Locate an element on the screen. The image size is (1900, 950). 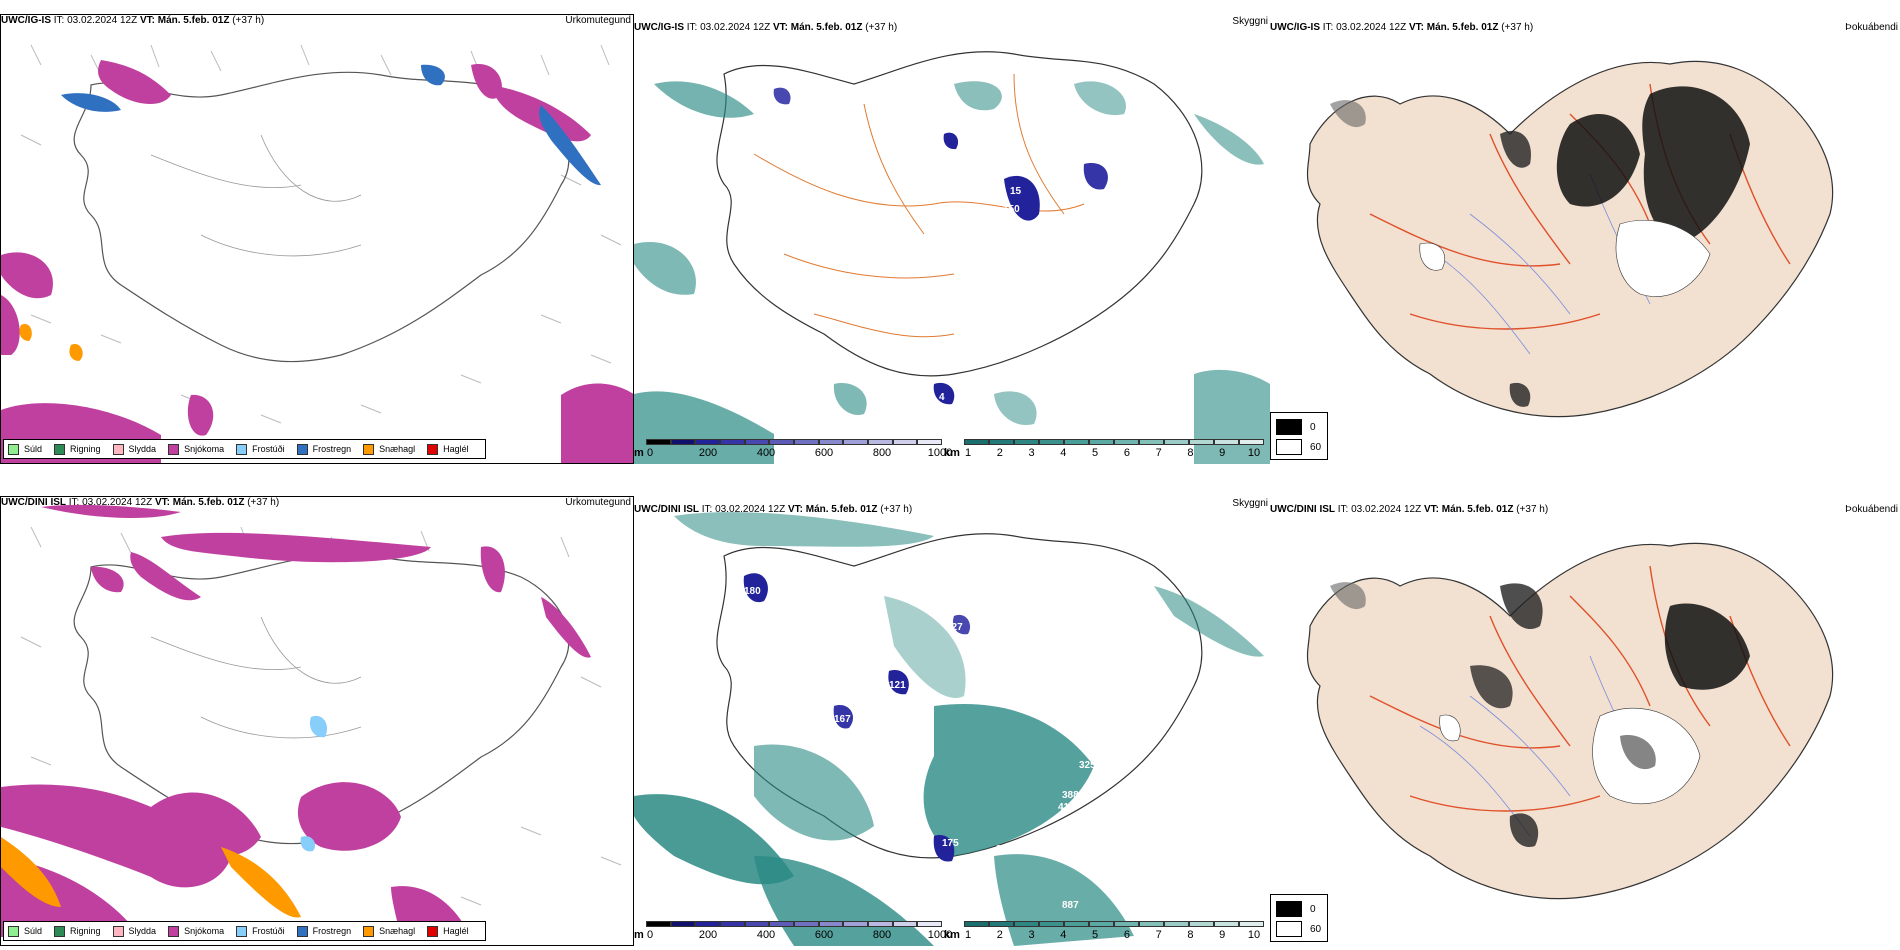
vis-label-175: 175 is located at coordinates (950, 843).